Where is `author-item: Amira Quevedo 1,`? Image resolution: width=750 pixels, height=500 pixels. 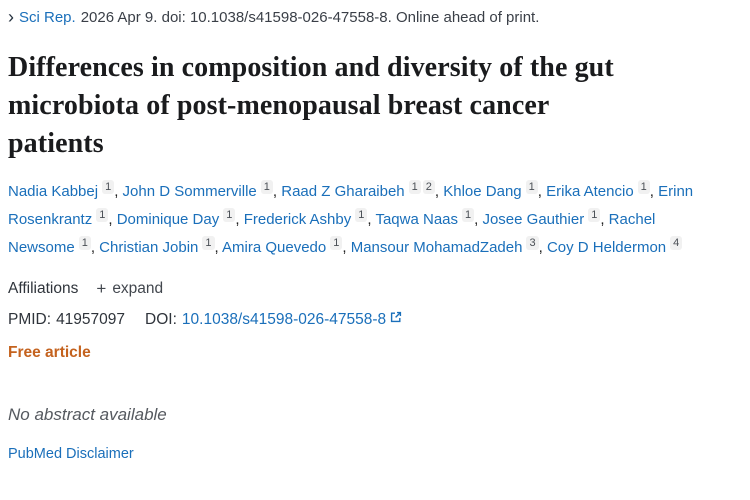
author-item: Amira Quevedo 1, is located at coordinates (286, 246).